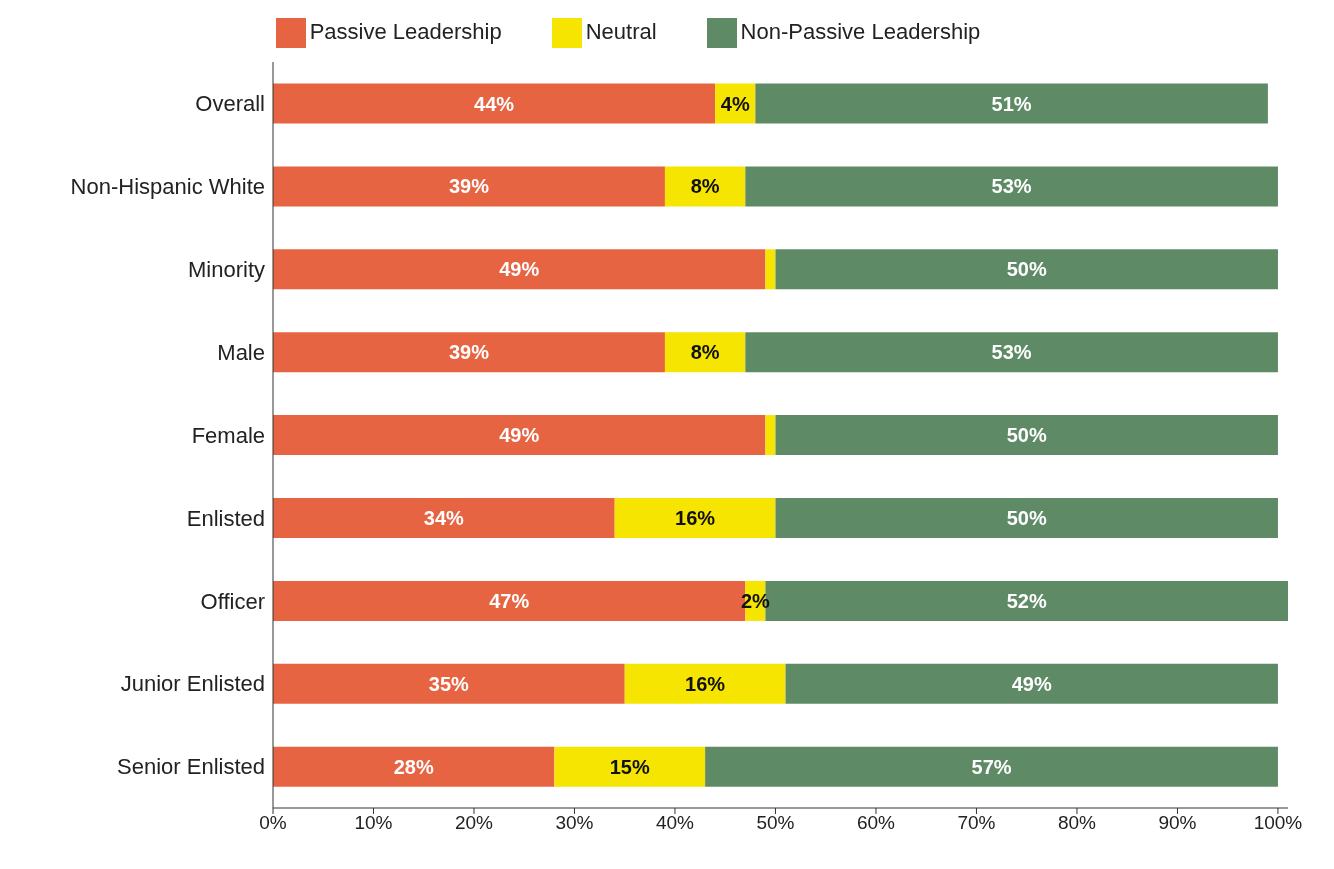  Describe the element at coordinates (474, 823) in the screenshot. I see `x-tick-label: 20%` at that location.